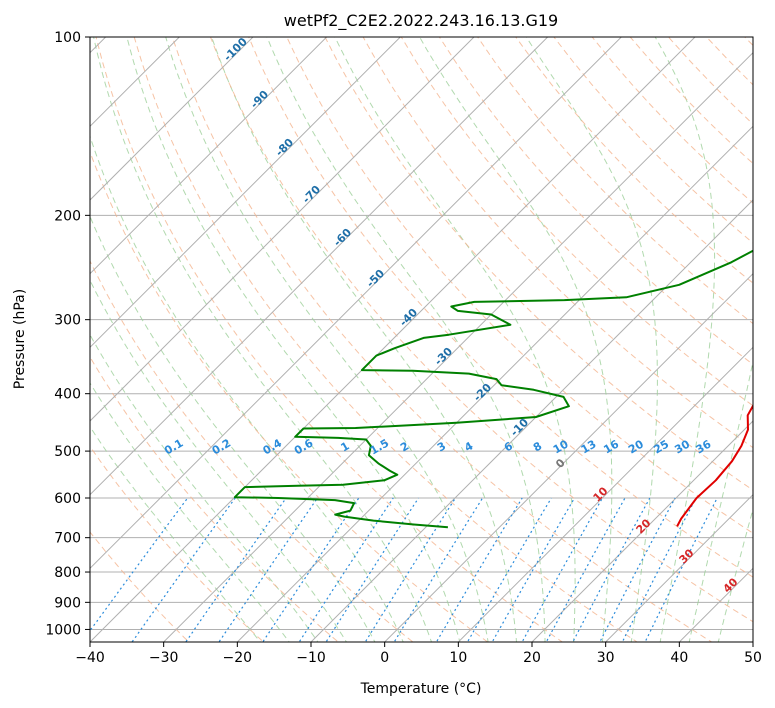 Image resolution: width=775 pixels, height=708 pixels. I want to click on x-tick-label: 30, so click(606, 658).